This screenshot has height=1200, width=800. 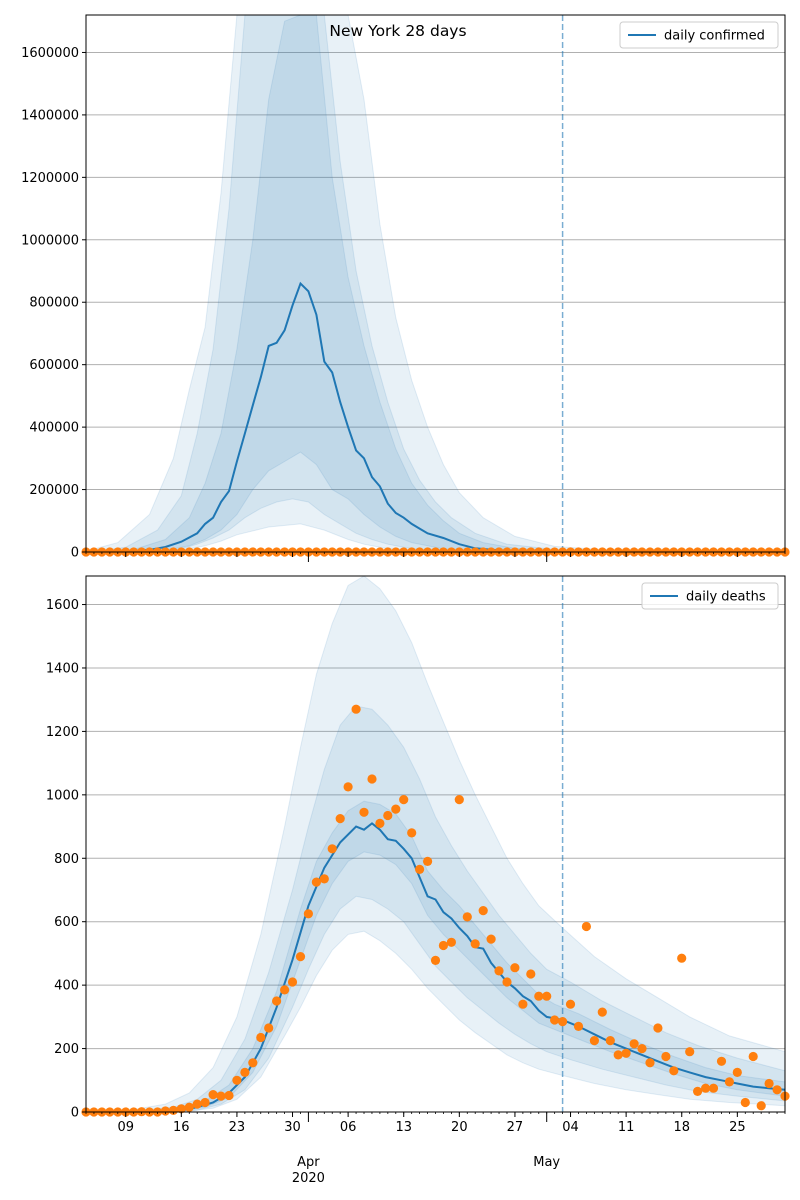 I want to click on x-tick-label: 25, so click(x=737, y=1127).